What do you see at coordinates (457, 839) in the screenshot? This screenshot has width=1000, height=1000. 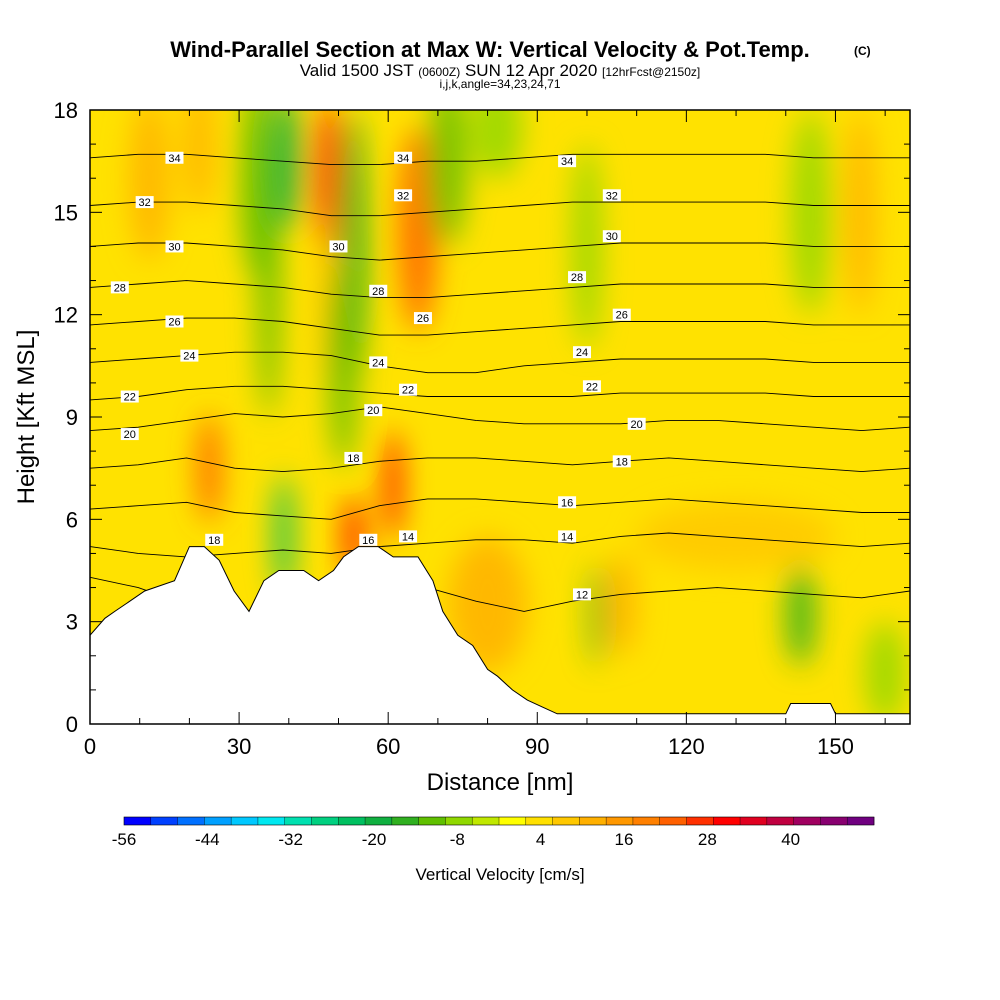 I see `colorbar-tick-label: -8` at bounding box center [457, 839].